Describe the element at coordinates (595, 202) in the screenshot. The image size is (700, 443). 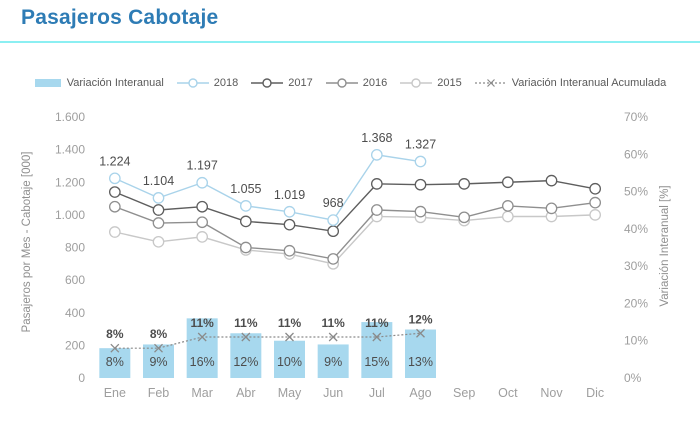
I see `point-2016-Dic` at that location.